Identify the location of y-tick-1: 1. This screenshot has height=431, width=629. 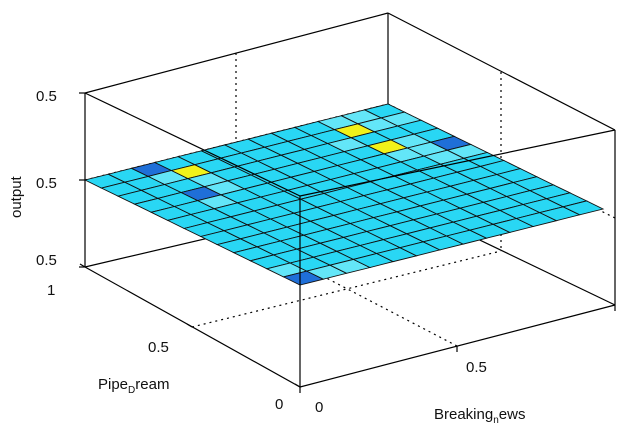
(51, 290).